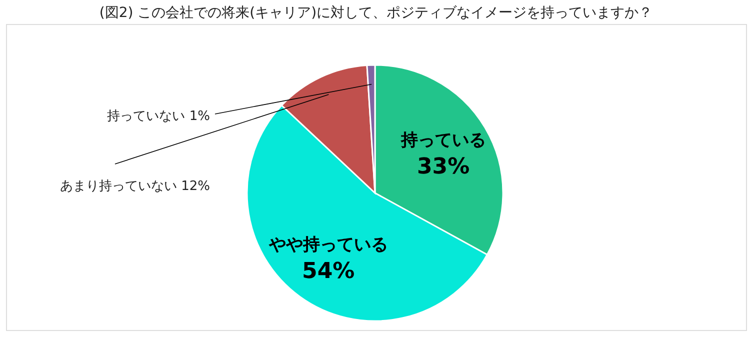 This screenshot has width=752, height=348. What do you see at coordinates (376, 13) in the screenshot?
I see `chart-title: (図2) この会社での将来(キャリア)に対して、ポジティブなイメージを持っていますか？` at bounding box center [376, 13].